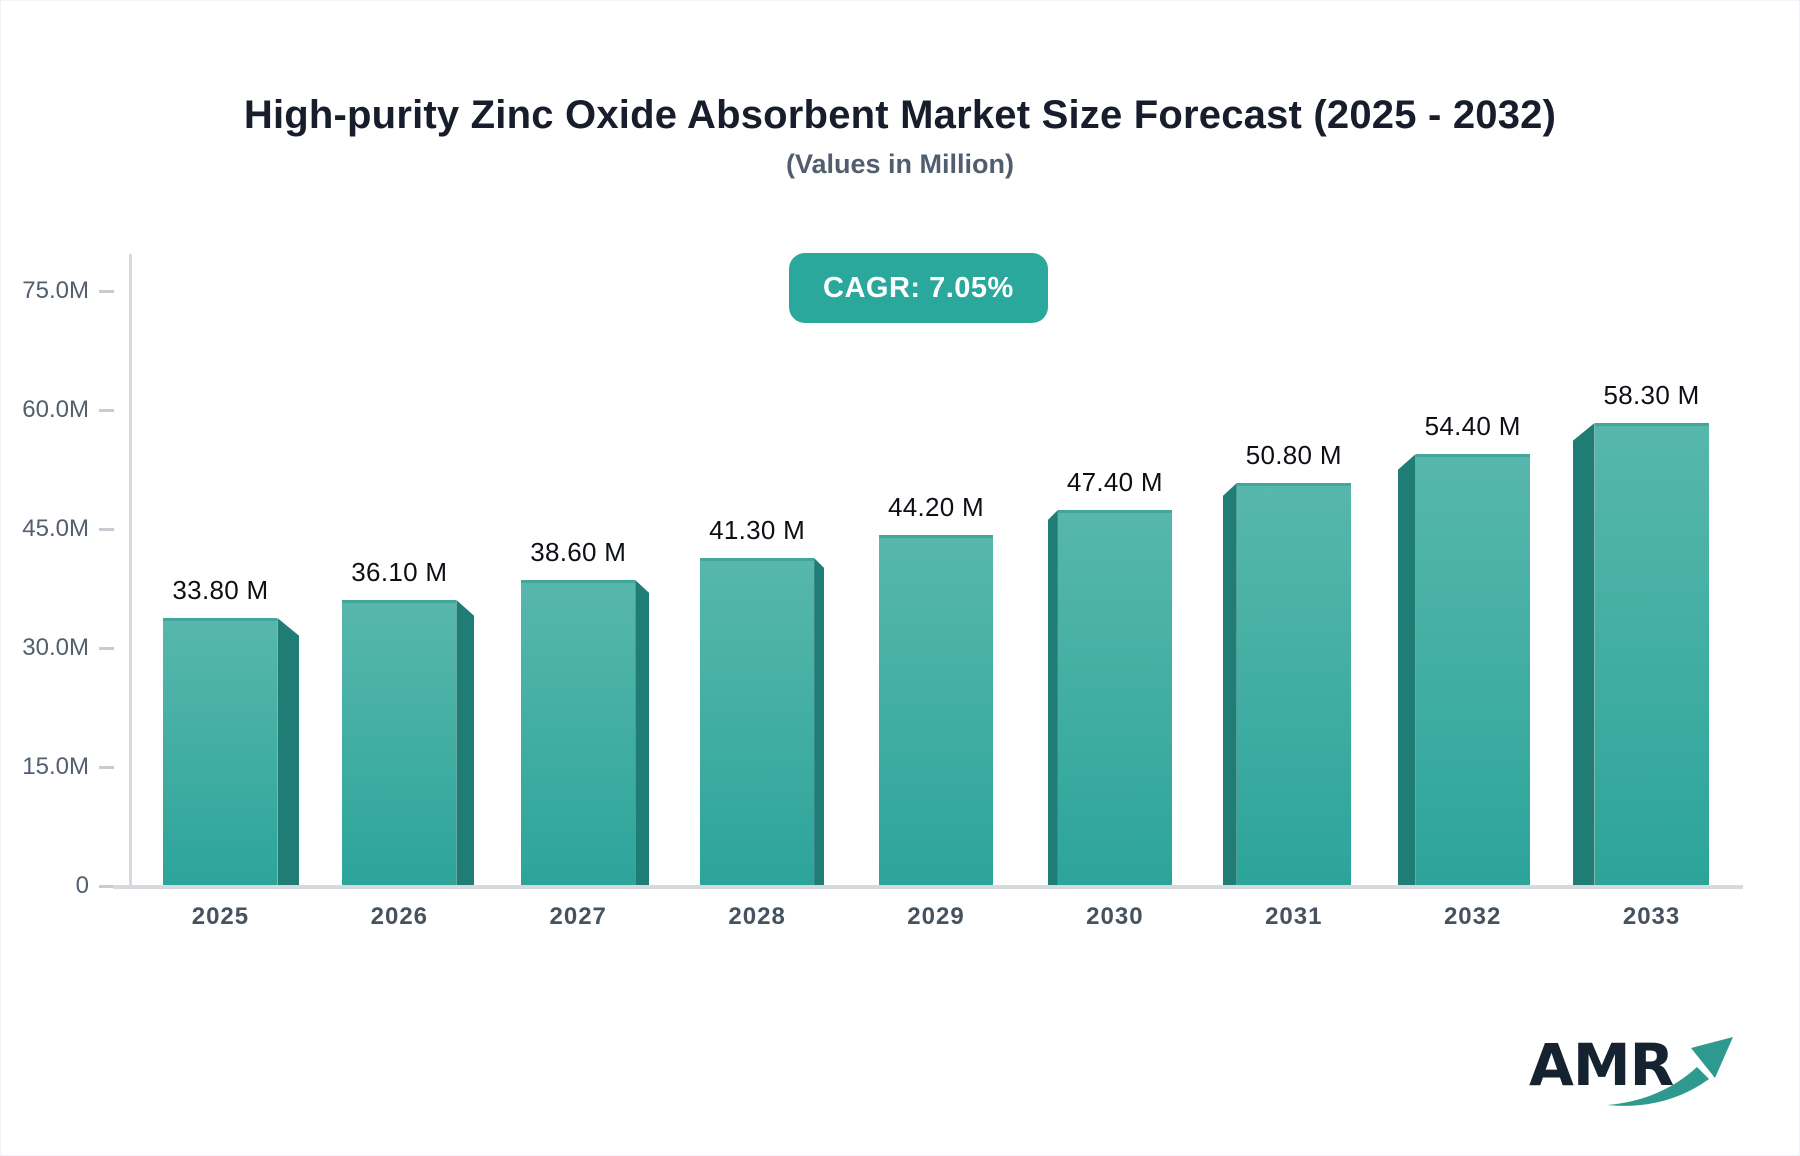 The width and height of the screenshot is (1800, 1156). I want to click on x-tick-label-2033: 2033, so click(1651, 916).